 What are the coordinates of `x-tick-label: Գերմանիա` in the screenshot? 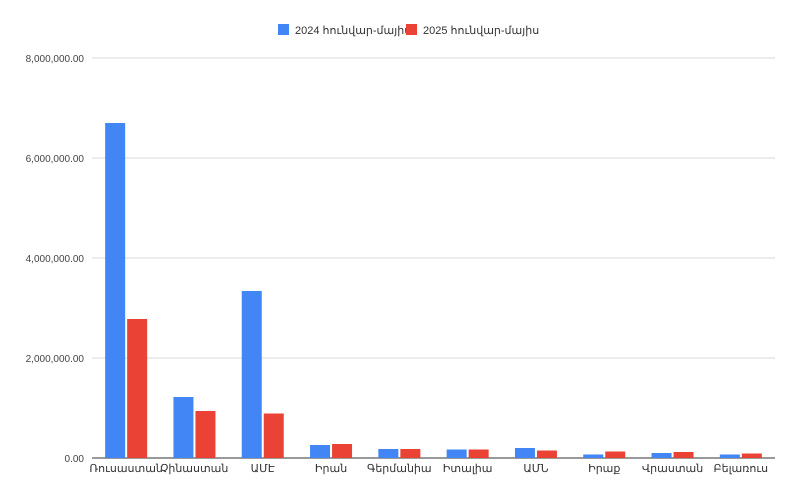 It's located at (399, 469).